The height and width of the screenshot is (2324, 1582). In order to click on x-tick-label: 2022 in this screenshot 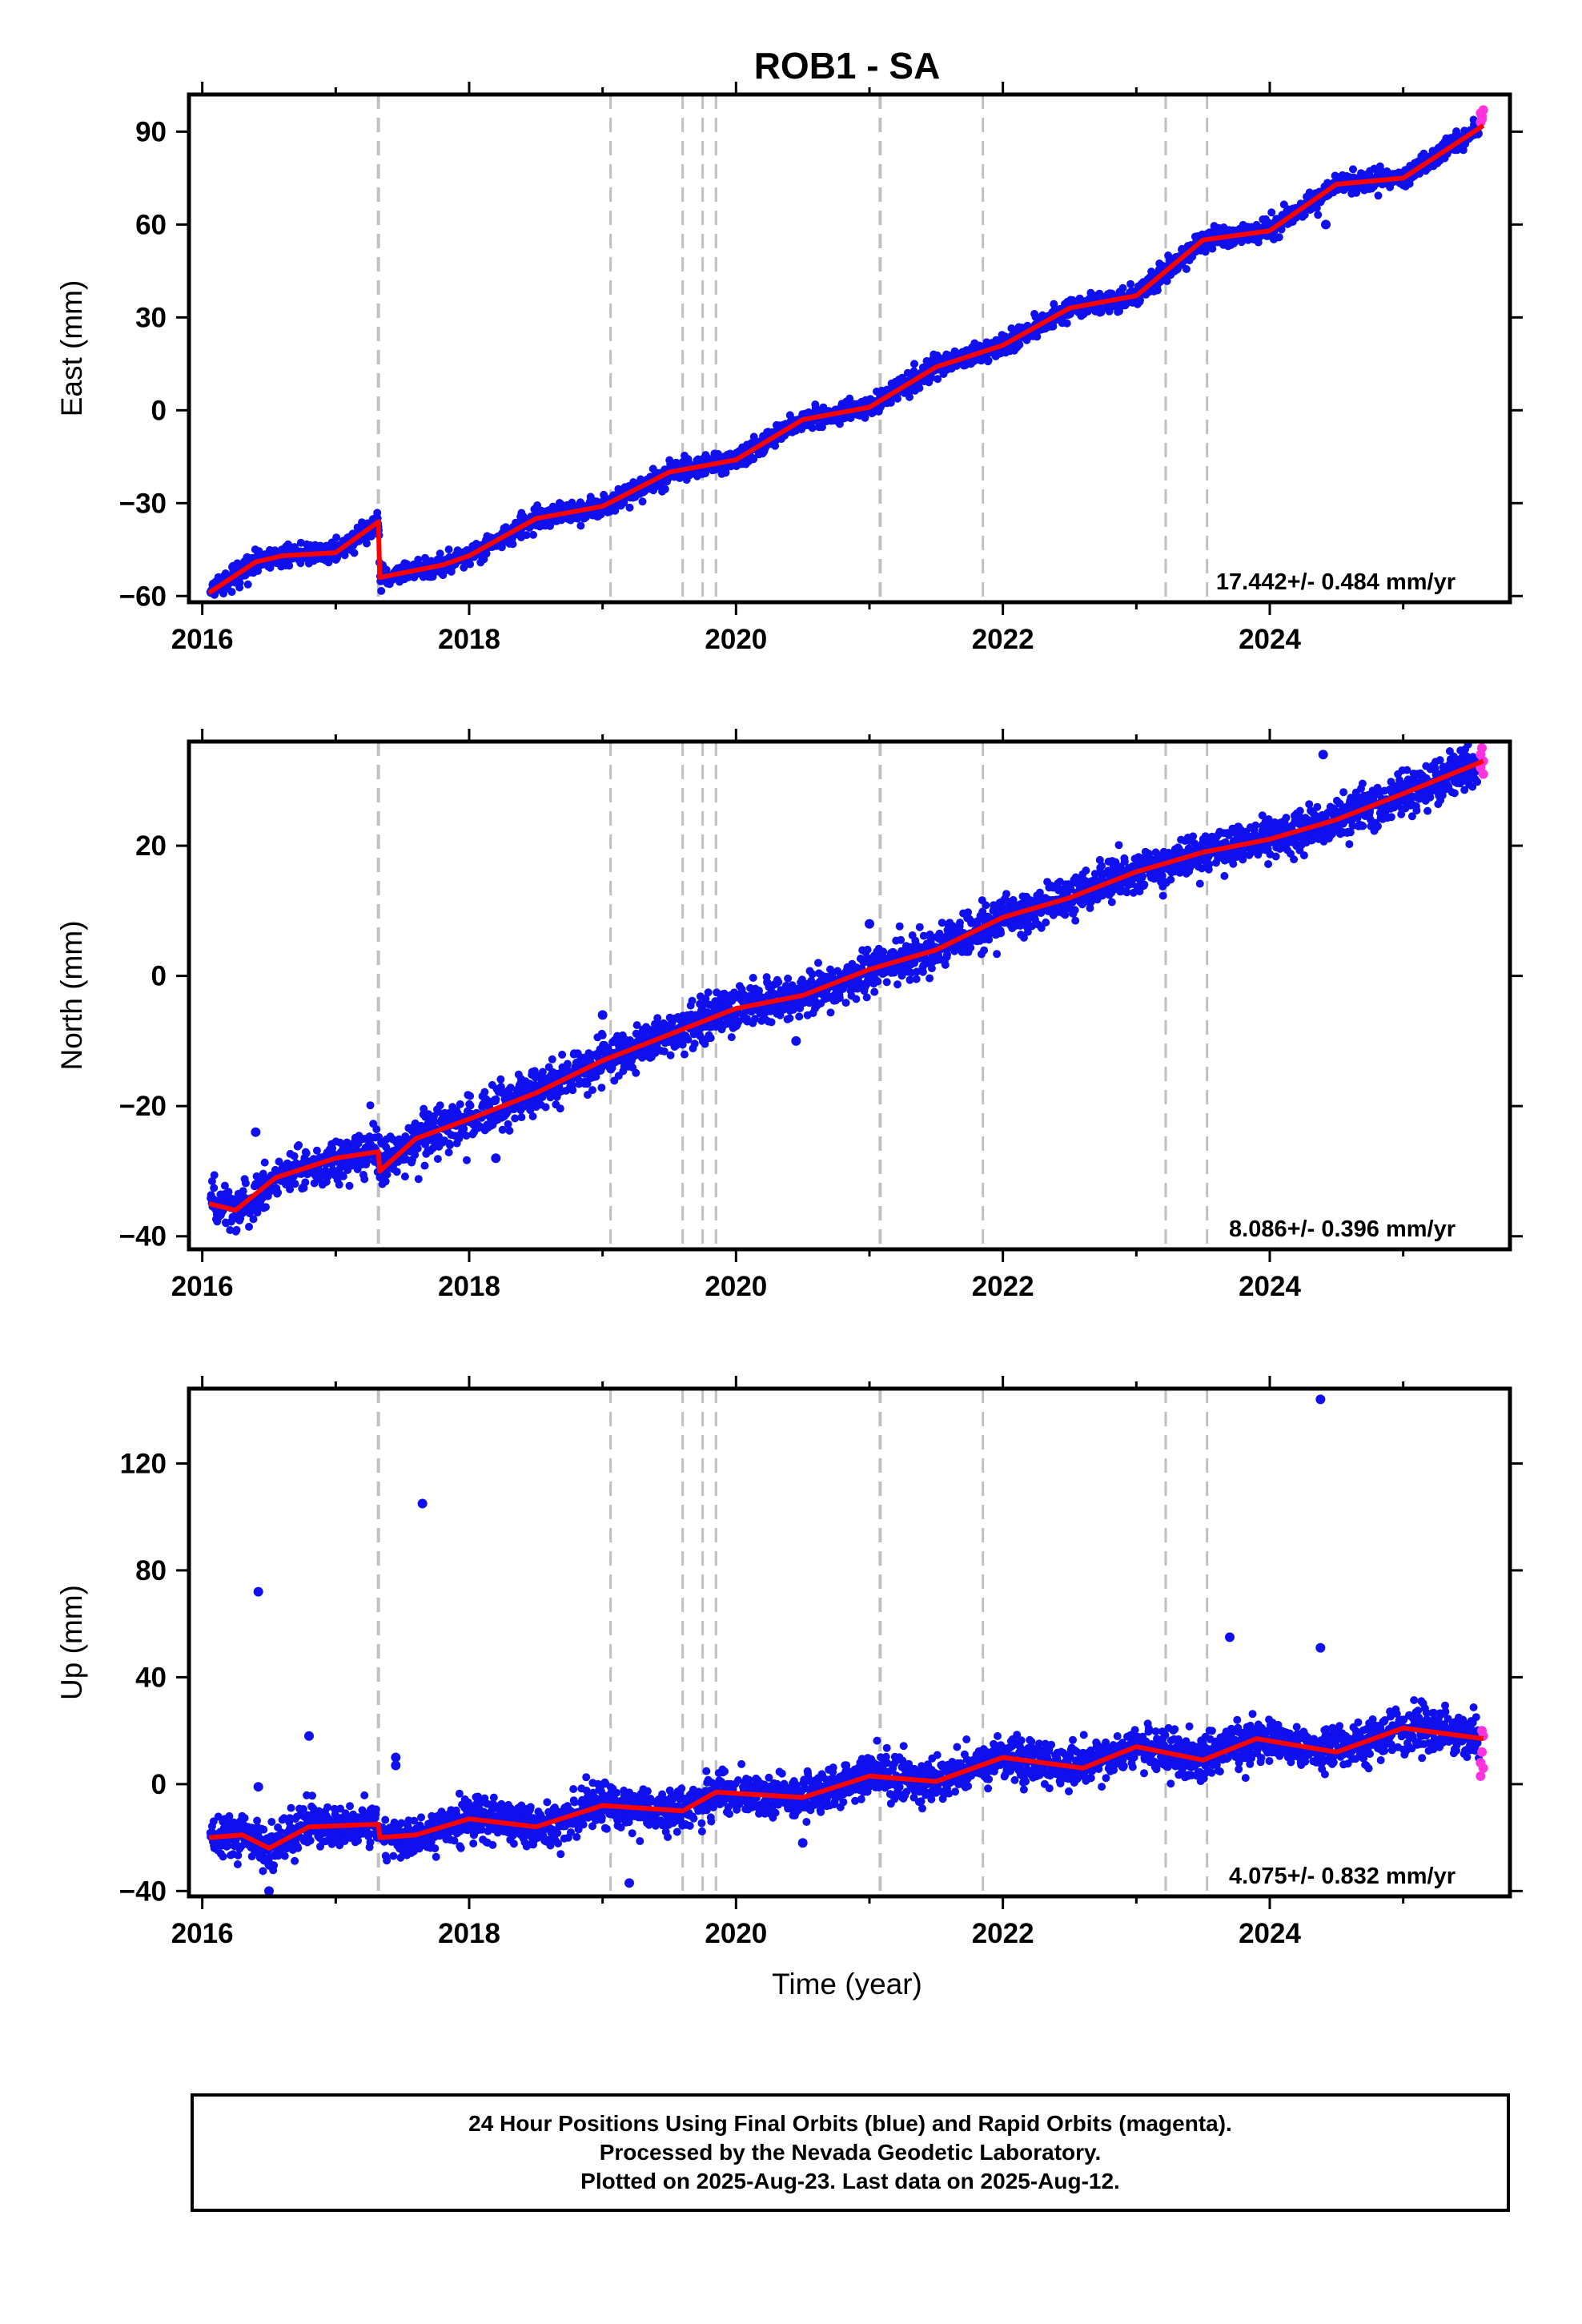, I will do `click(1003, 639)`.